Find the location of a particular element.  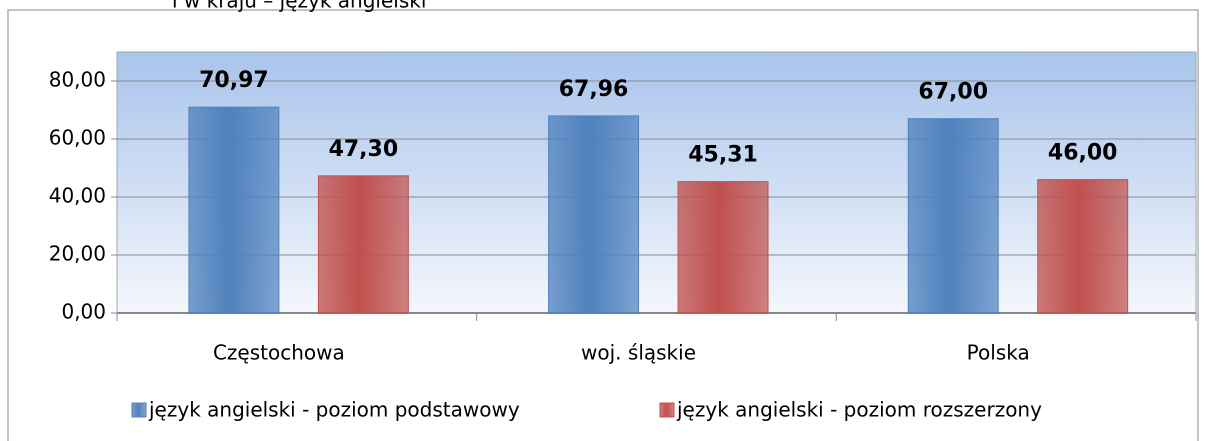

data-label: 45,31 is located at coordinates (723, 155).